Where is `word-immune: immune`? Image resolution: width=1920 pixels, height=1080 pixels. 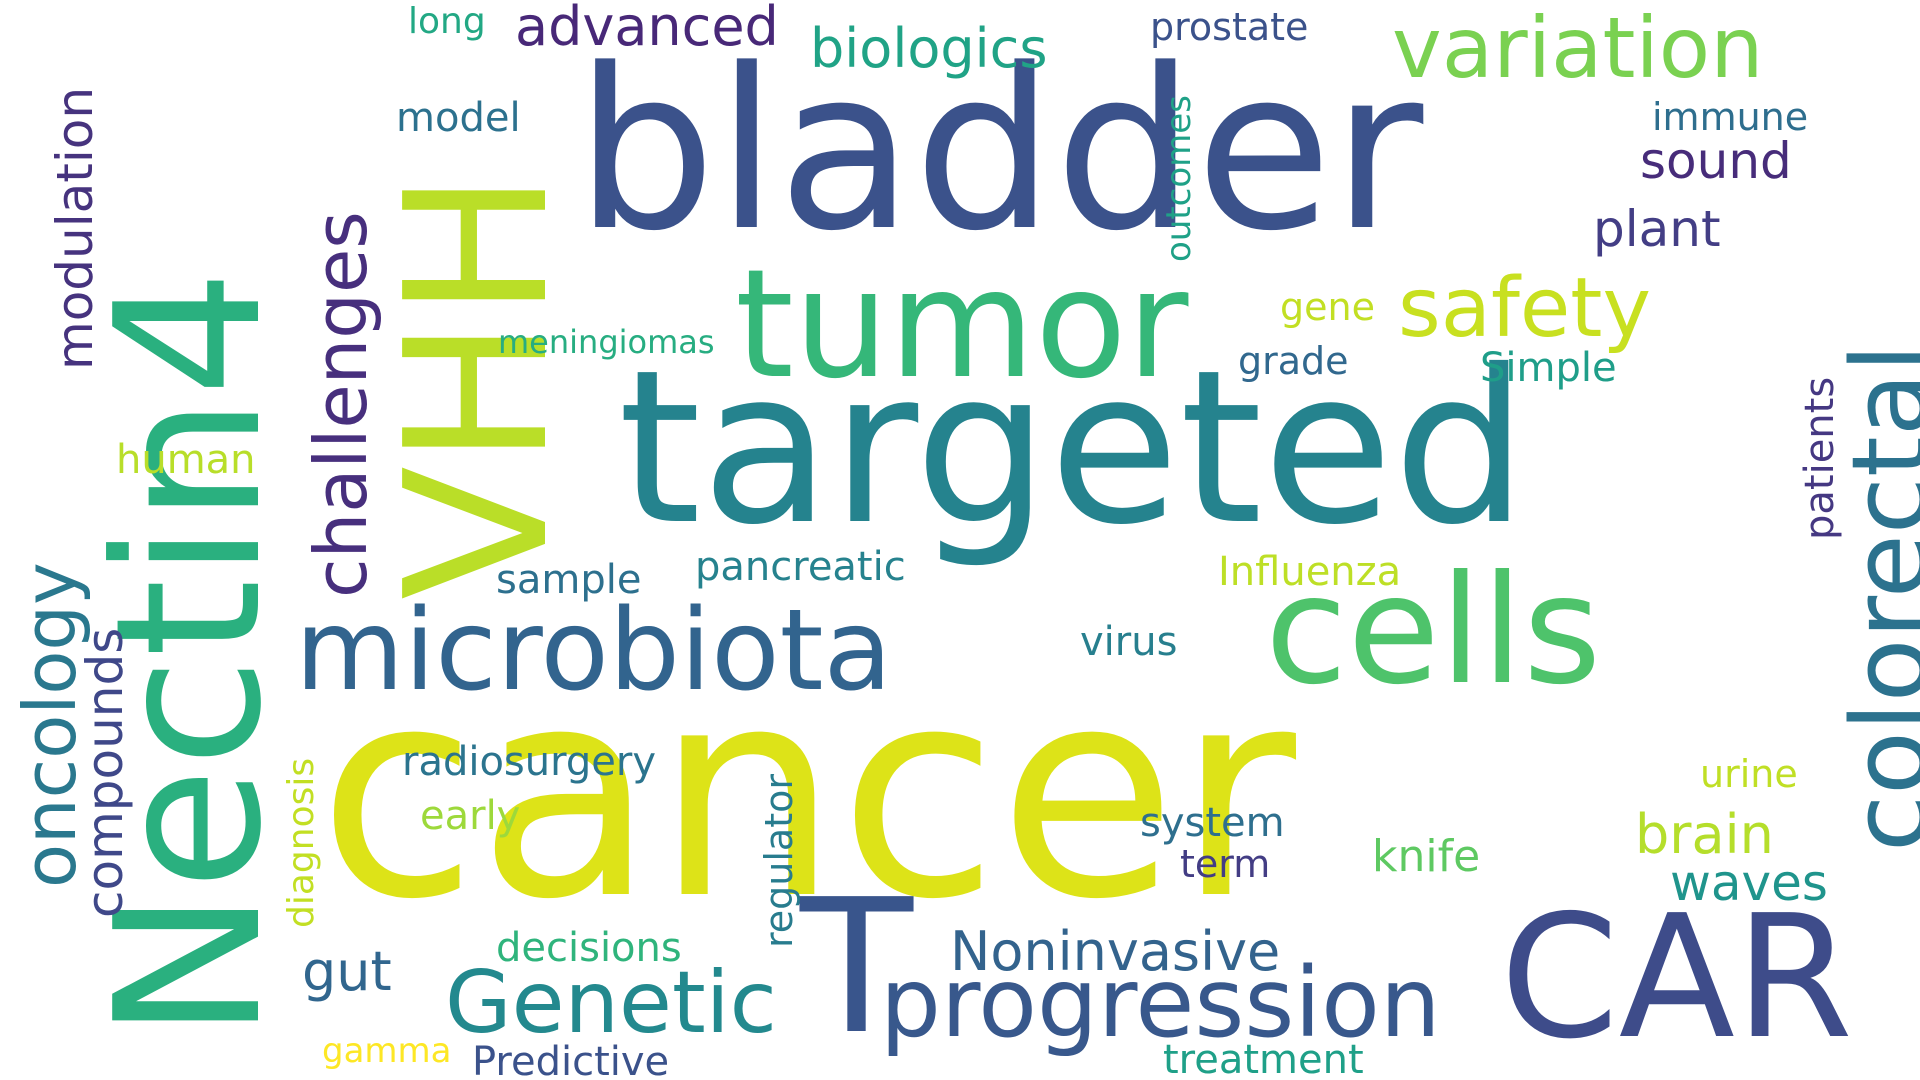 word-immune: immune is located at coordinates (1730, 117).